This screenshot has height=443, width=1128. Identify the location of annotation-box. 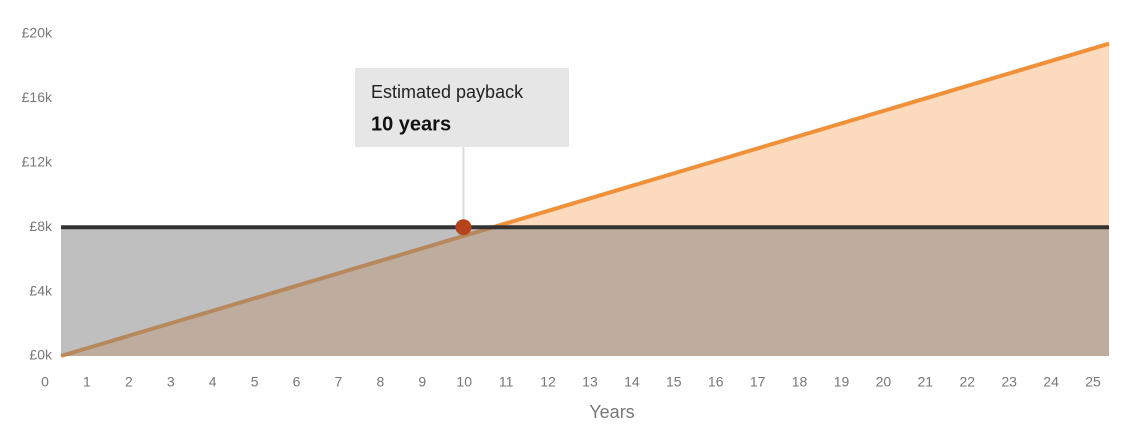
(462, 107).